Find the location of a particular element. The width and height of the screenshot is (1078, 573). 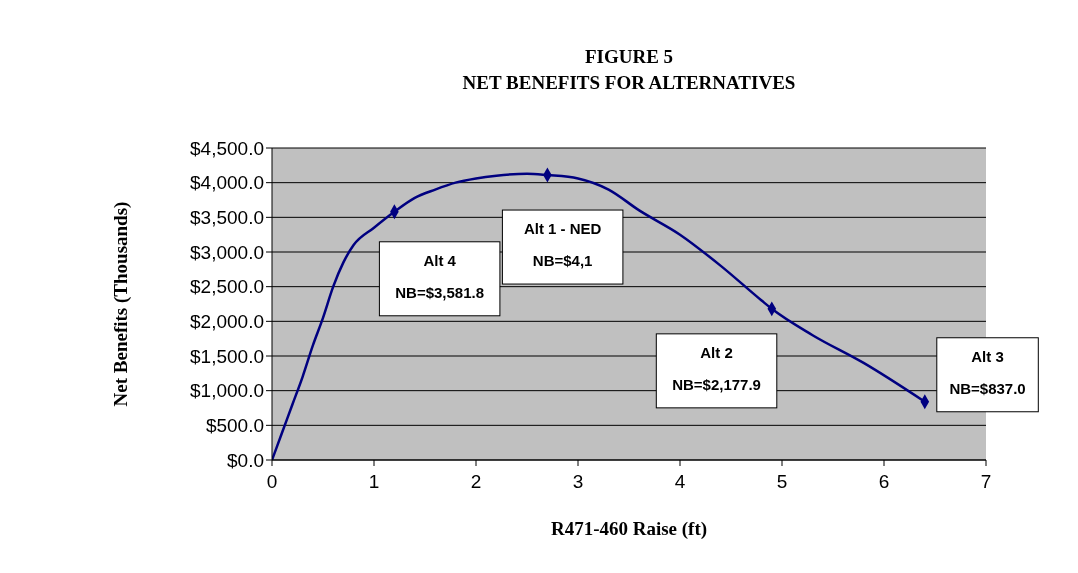

x-tick-label: 1 is located at coordinates (374, 481).